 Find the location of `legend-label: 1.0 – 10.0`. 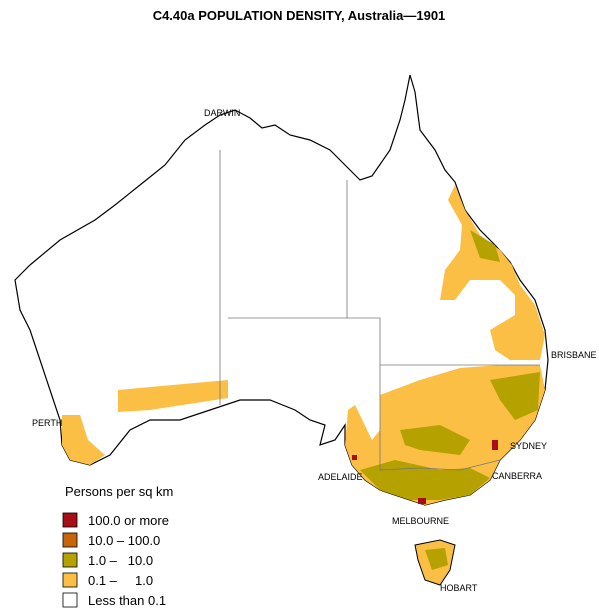

legend-label: 1.0 – 10.0 is located at coordinates (120, 560).